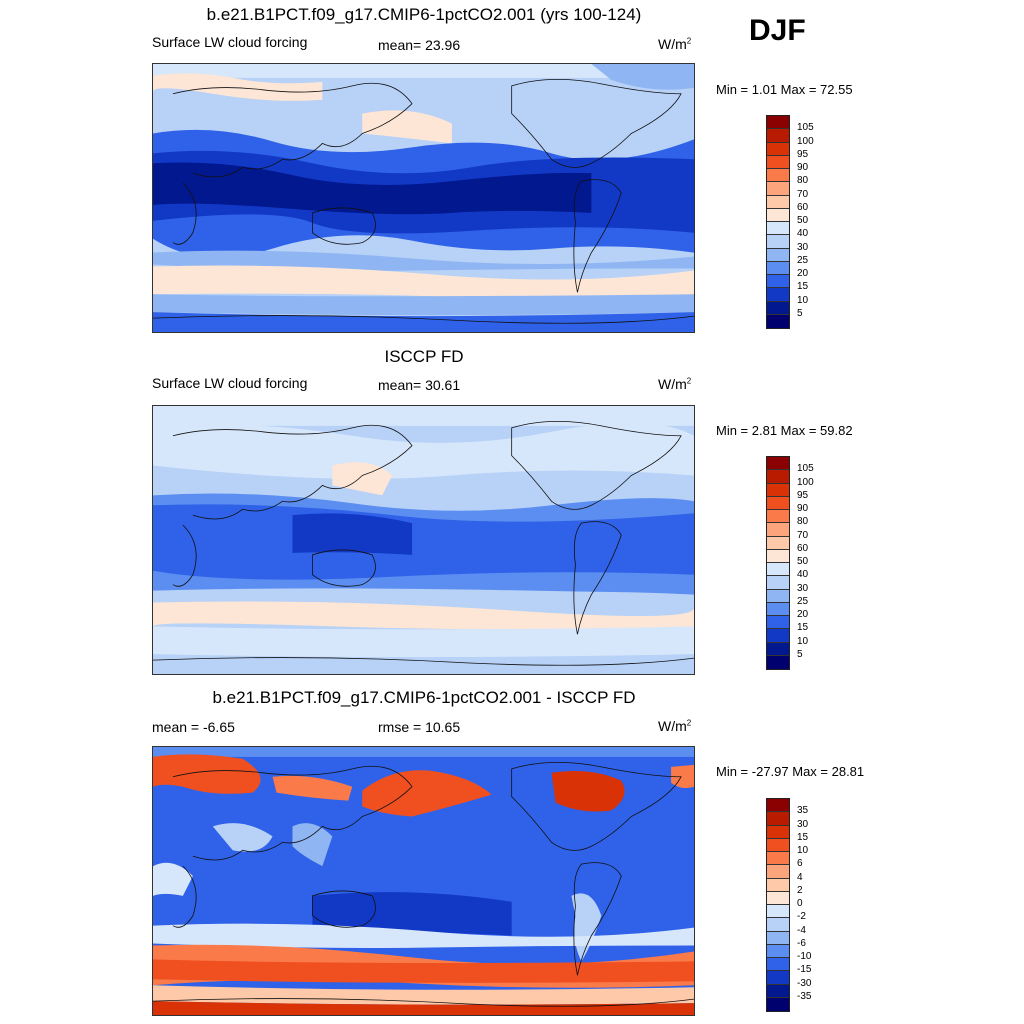 This screenshot has height=1024, width=1024. I want to click on panel3-colorbar, so click(778, 905).